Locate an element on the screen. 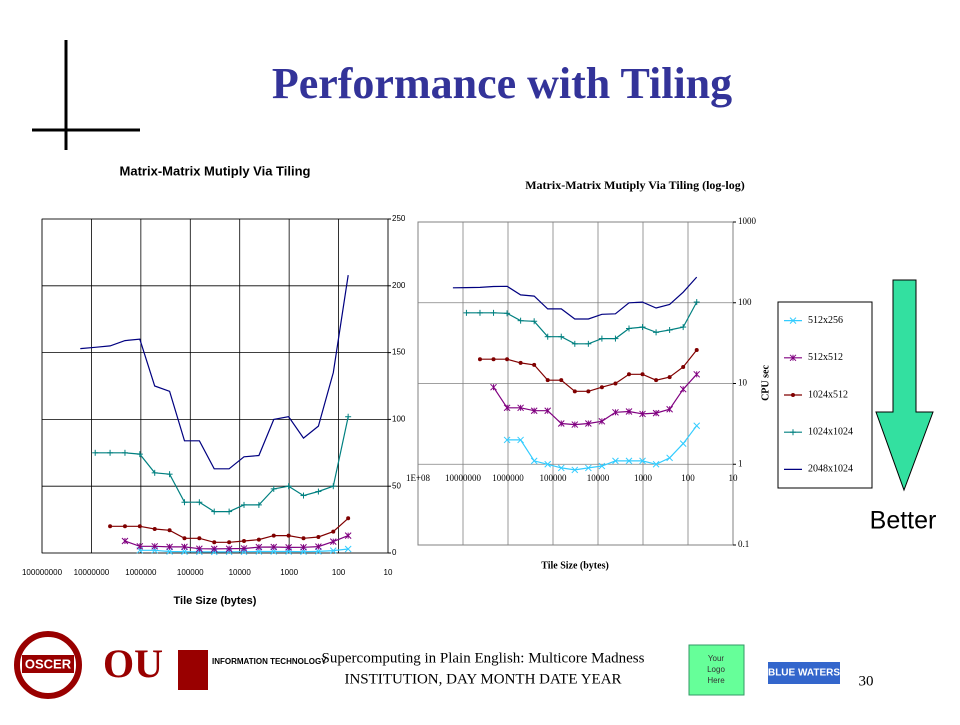  x-tick-label: 10000 is located at coordinates (240, 572).